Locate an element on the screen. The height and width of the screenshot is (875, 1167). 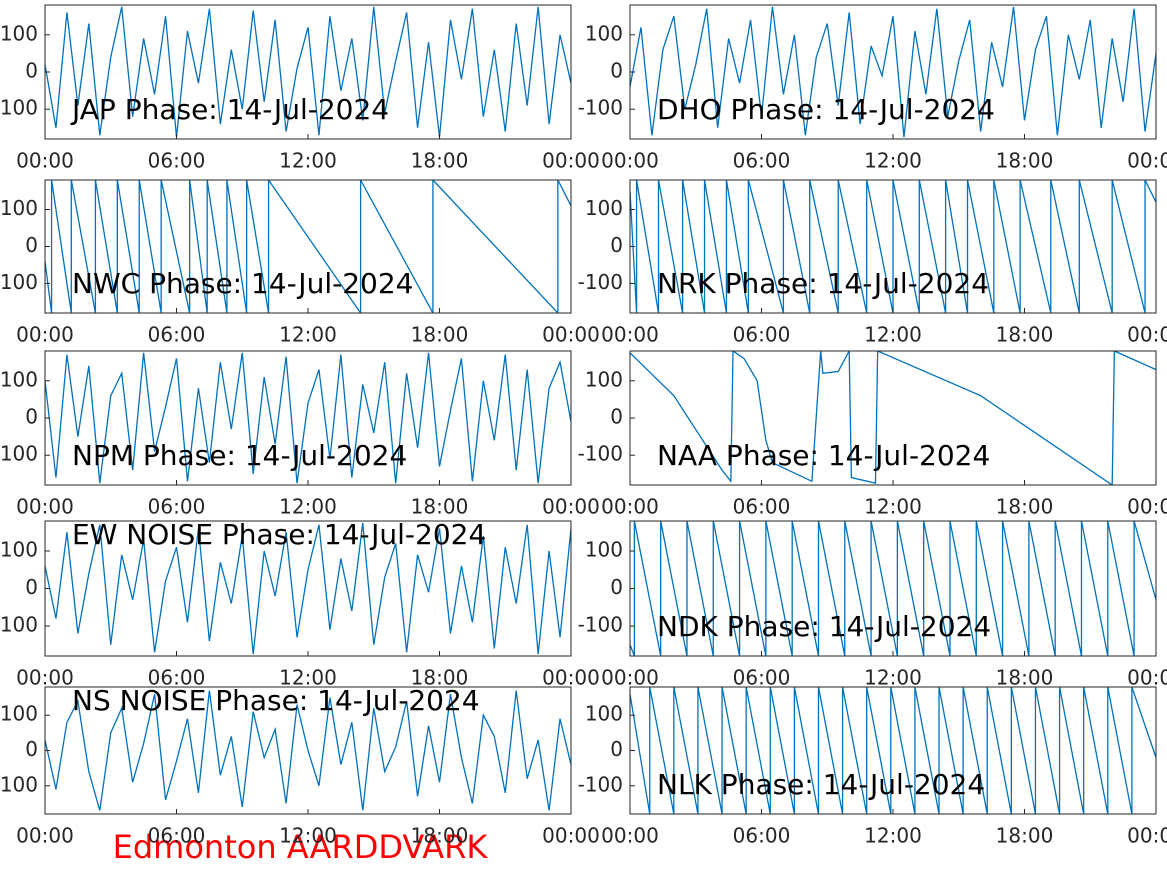
subplot-title: NDK Phase: 14-Jul-2024 is located at coordinates (824, 626).